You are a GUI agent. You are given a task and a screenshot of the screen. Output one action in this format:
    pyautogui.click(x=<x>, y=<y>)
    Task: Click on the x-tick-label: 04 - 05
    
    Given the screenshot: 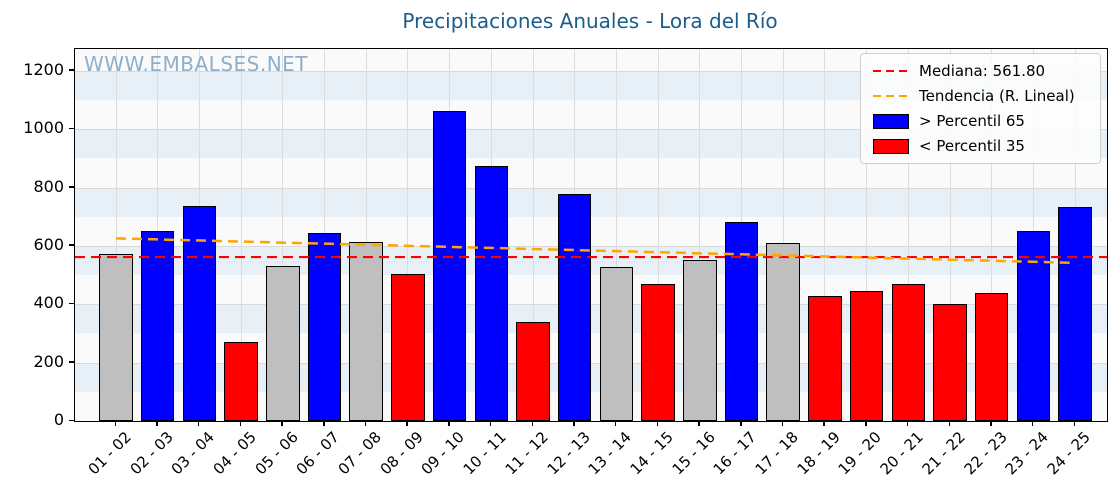 What is the action you would take?
    pyautogui.click(x=234, y=453)
    